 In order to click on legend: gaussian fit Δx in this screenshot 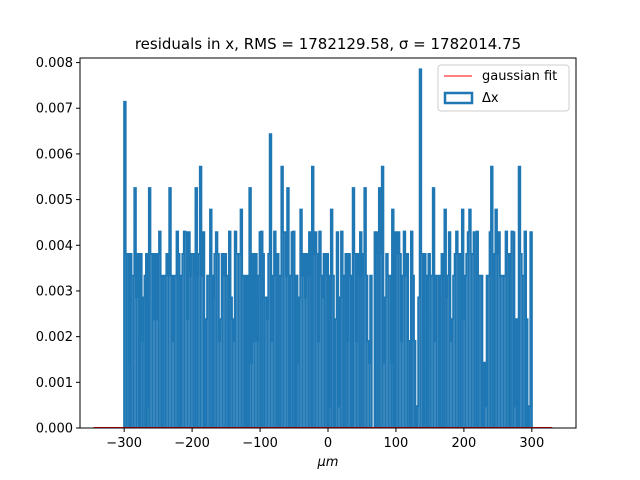, I will do `click(503, 88)`.